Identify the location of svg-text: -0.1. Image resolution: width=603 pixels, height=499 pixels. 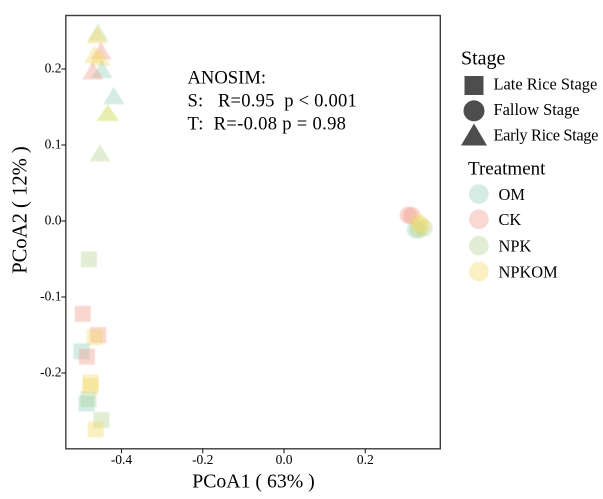
(50, 295).